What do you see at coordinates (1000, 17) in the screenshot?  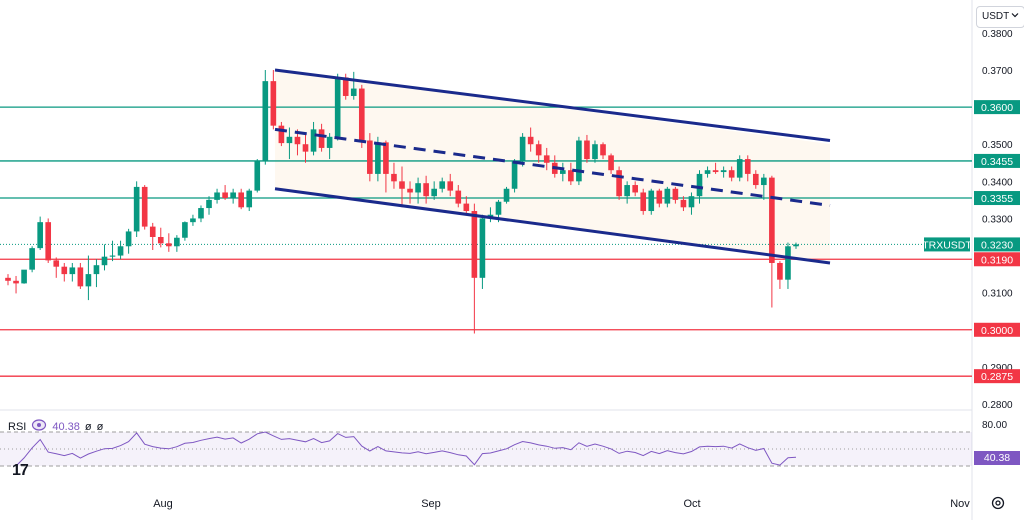 I see `currency-selector: USDT` at bounding box center [1000, 17].